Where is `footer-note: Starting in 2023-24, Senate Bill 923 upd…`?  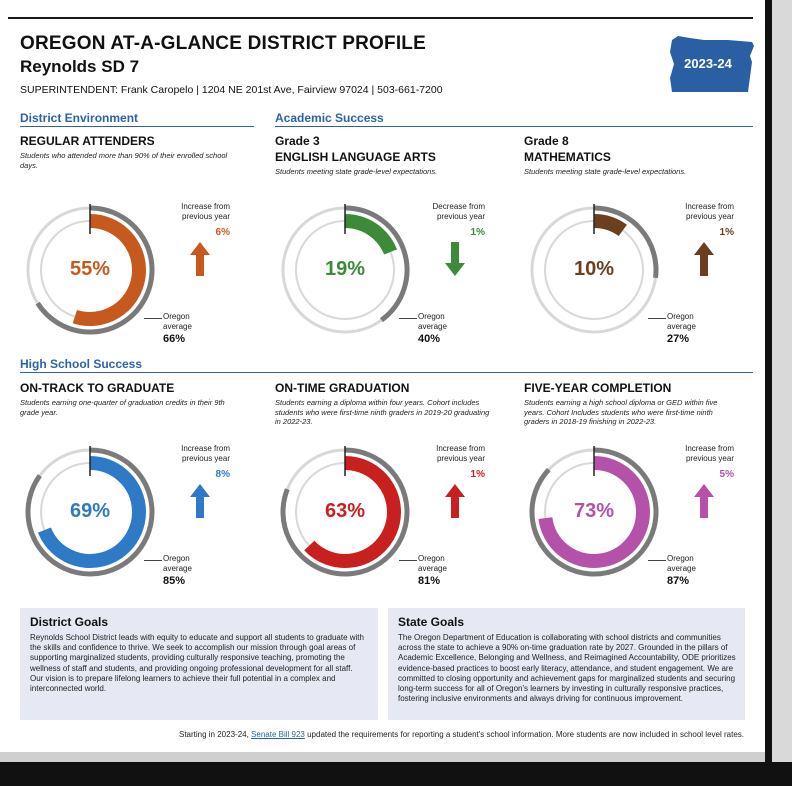
footer-note: Starting in 2023-24, Senate Bill 923 upd… is located at coordinates (376, 734).